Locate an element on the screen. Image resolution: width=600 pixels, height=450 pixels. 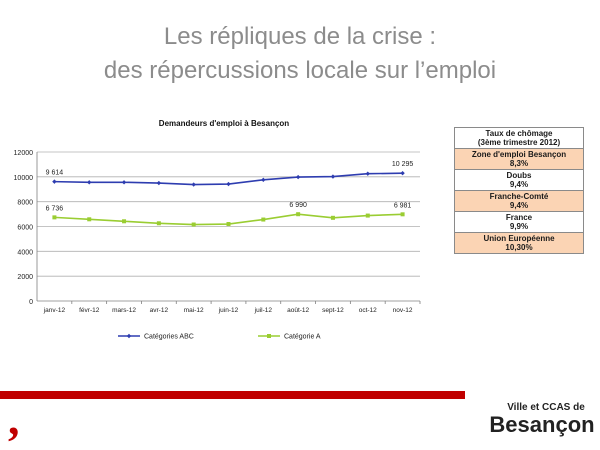
x-tick-label: janv-12 is located at coordinates (54, 310).